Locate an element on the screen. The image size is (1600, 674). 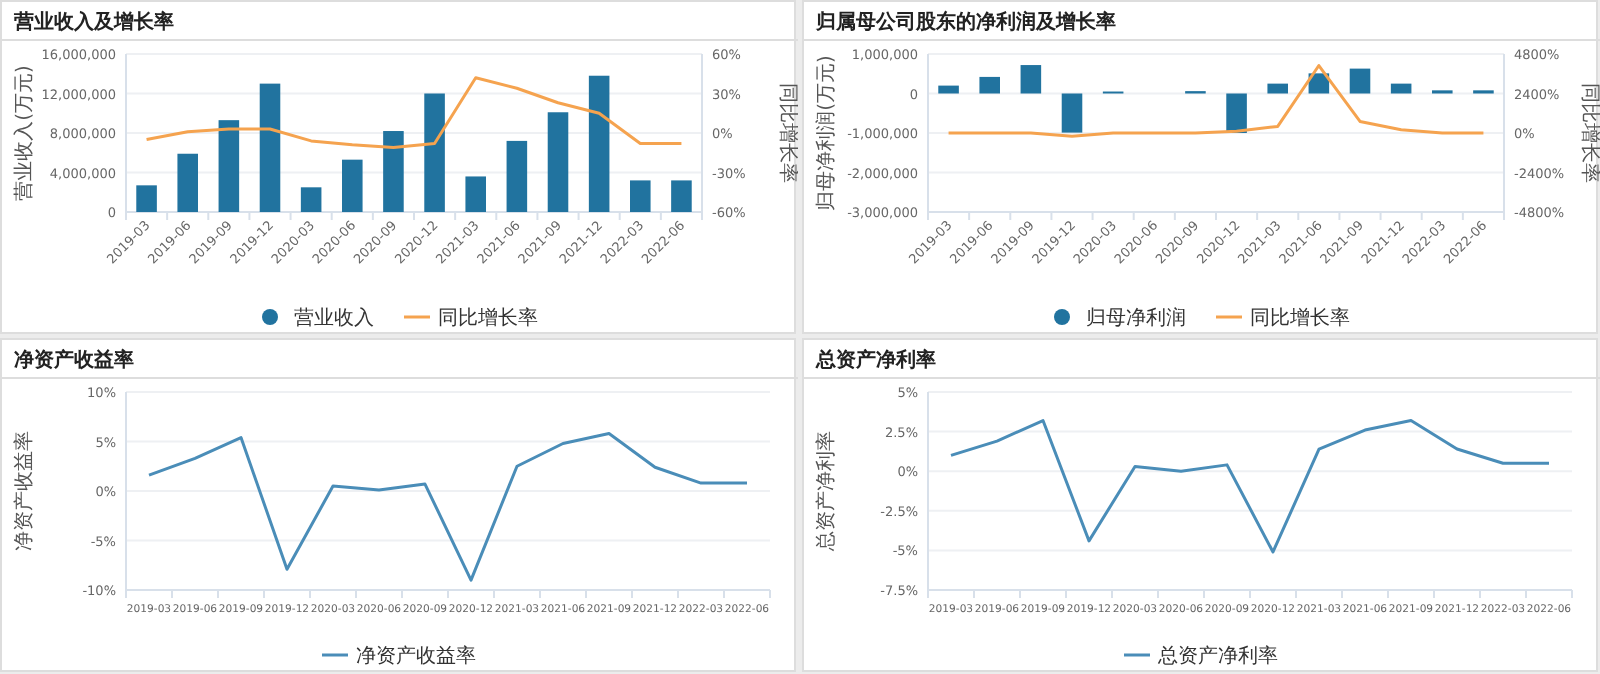
legend-label: 净资产收益率 is located at coordinates (416, 656).